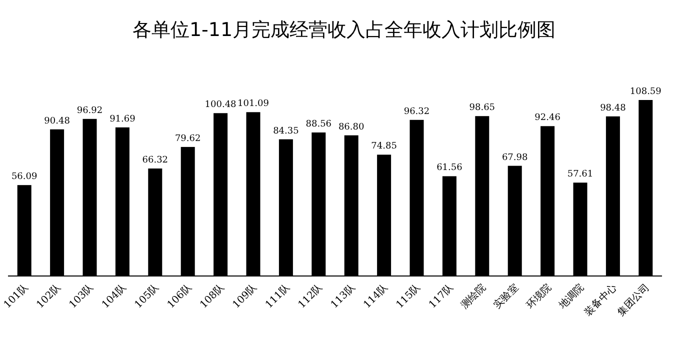 The width and height of the screenshot is (688, 339). I want to click on data-label: 88.56, so click(319, 124).